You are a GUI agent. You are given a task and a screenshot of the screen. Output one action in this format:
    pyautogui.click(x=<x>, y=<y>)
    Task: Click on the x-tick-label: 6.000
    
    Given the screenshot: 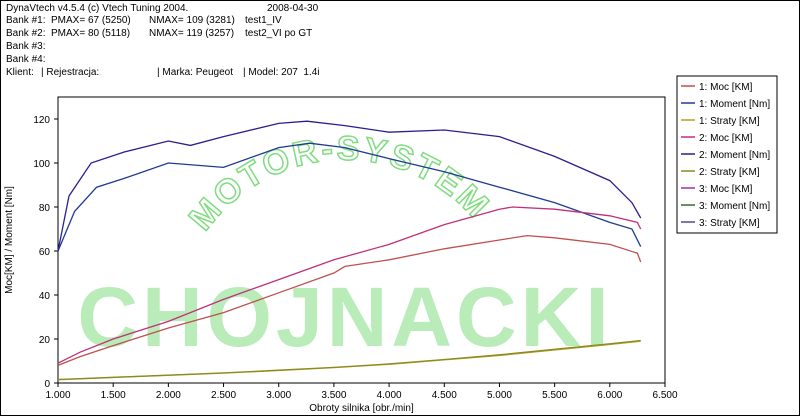 What is the action you would take?
    pyautogui.click(x=609, y=395)
    